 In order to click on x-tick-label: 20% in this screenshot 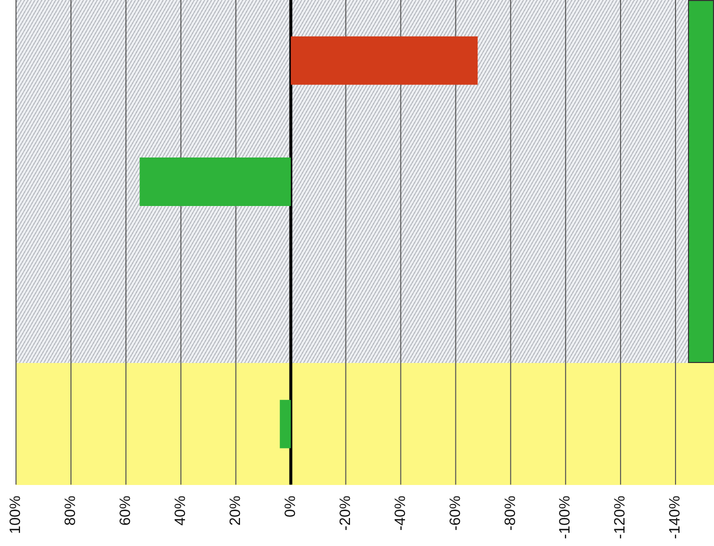, I will do `click(235, 511)`.